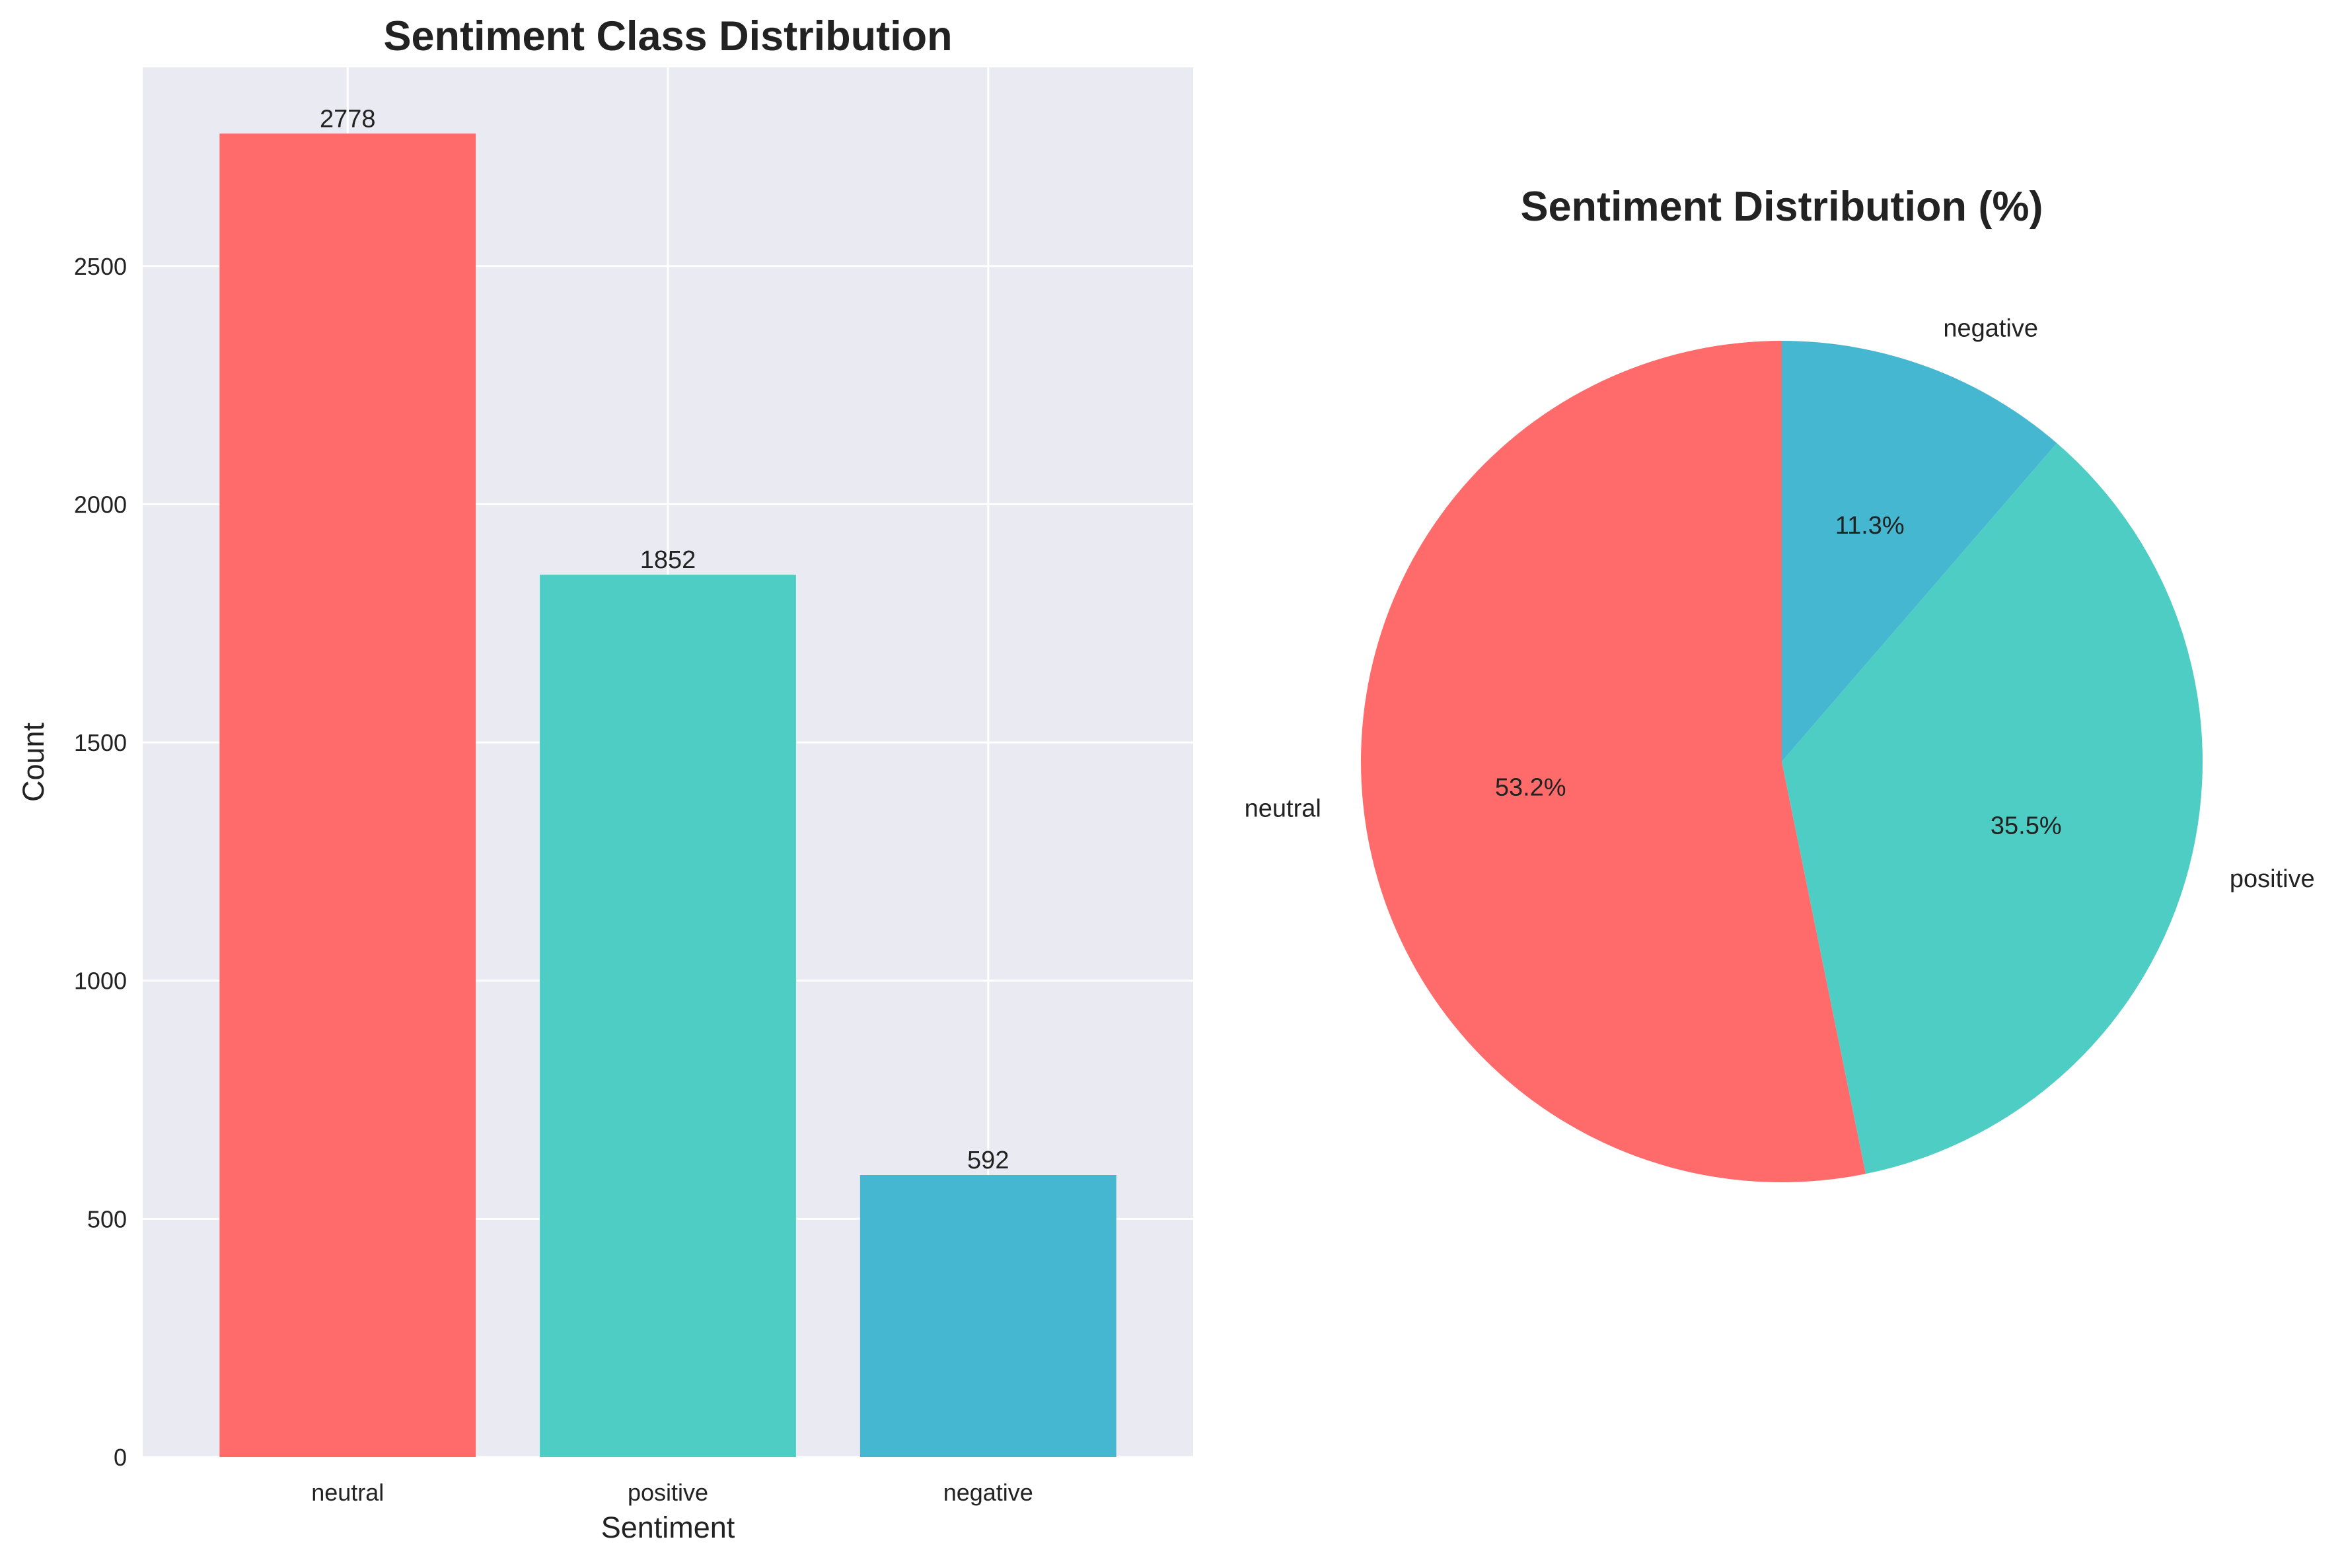 This screenshot has width=2342, height=1568. Describe the element at coordinates (121, 1457) in the screenshot. I see `y-tick-label: 0` at that location.